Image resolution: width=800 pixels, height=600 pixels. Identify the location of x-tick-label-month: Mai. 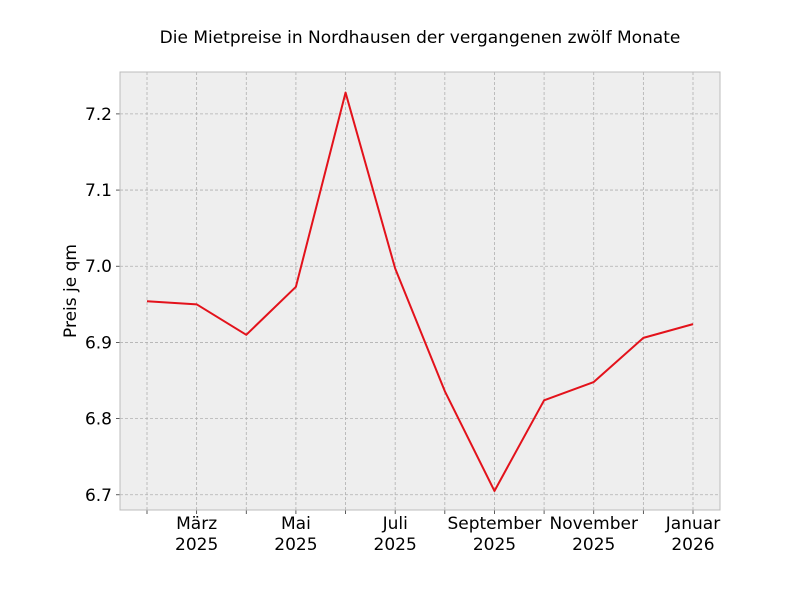
(296, 524).